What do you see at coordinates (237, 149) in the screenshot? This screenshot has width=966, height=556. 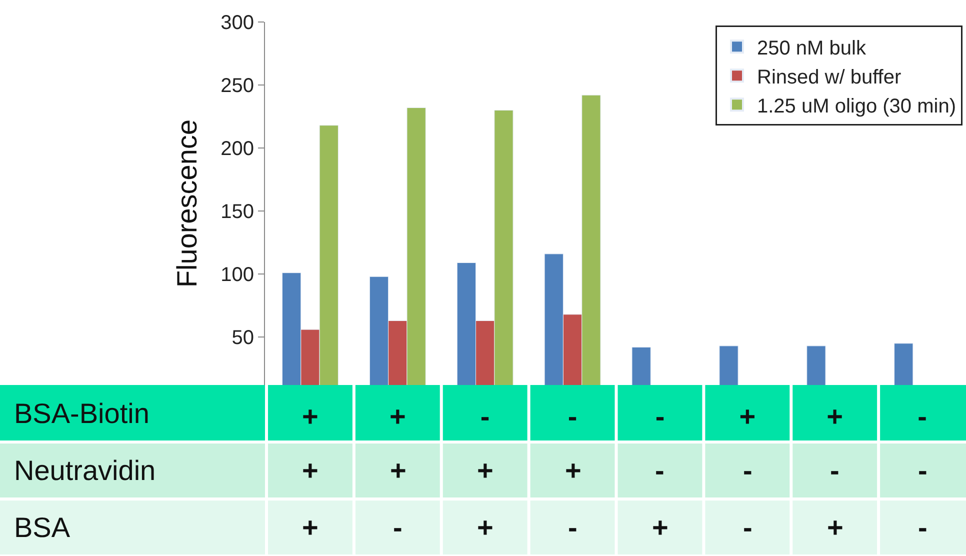 I see `y-tick-label: 200` at bounding box center [237, 149].